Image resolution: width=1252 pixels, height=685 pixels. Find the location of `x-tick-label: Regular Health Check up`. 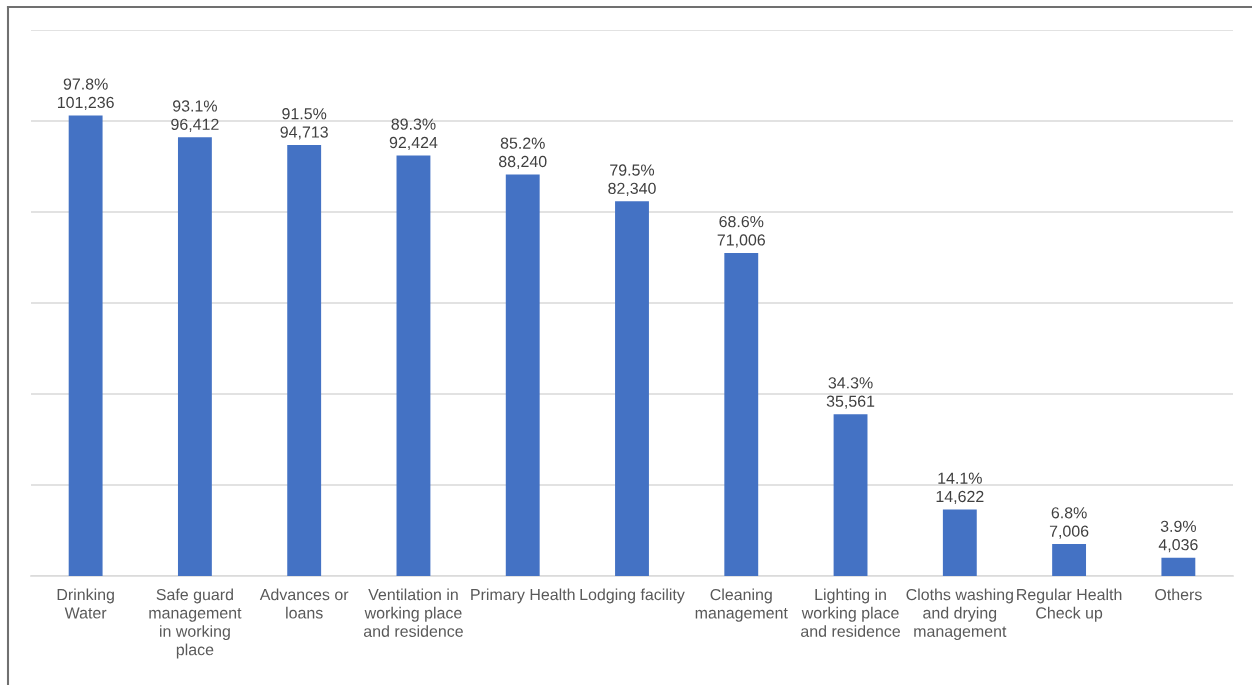

x-tick-label: Regular Health Check up is located at coordinates (1069, 605).